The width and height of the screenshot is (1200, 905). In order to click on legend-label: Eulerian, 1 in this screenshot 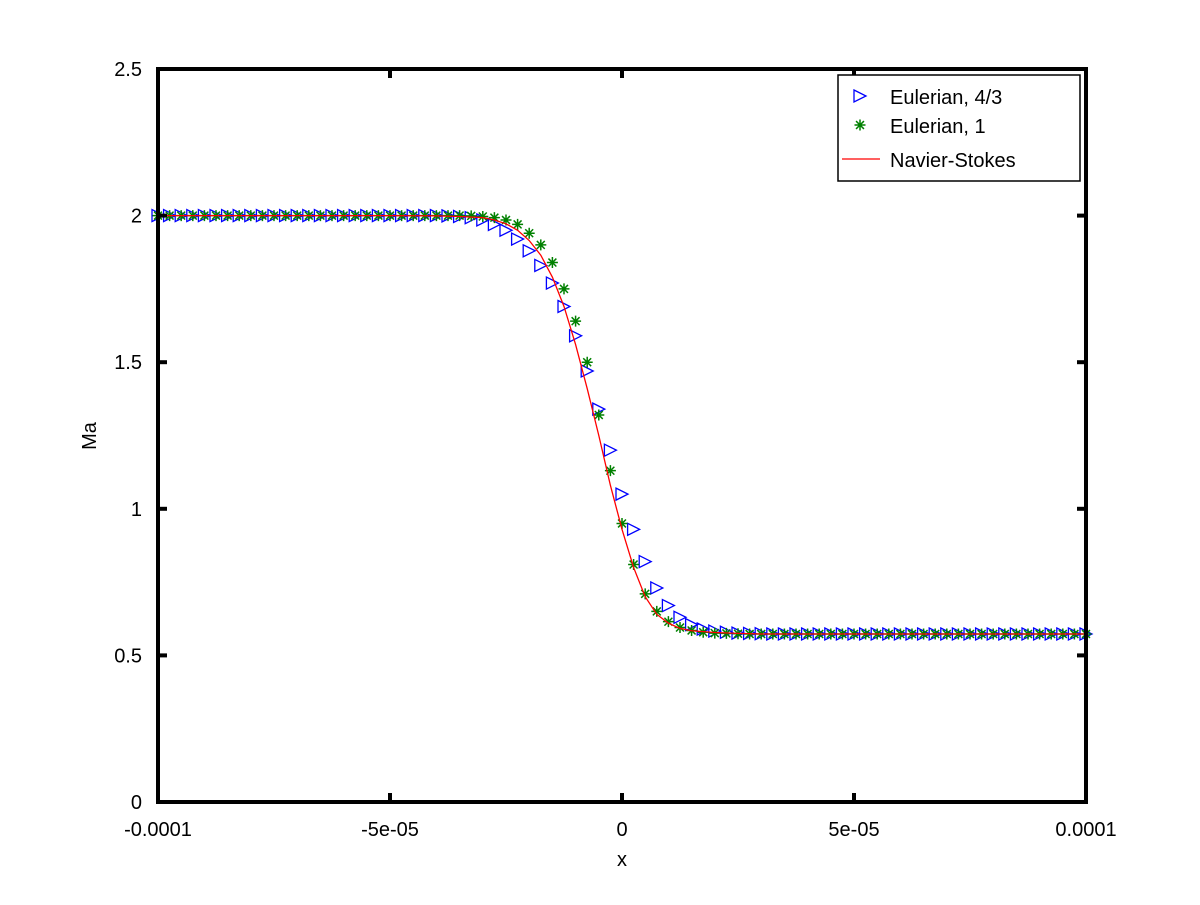, I will do `click(938, 127)`.